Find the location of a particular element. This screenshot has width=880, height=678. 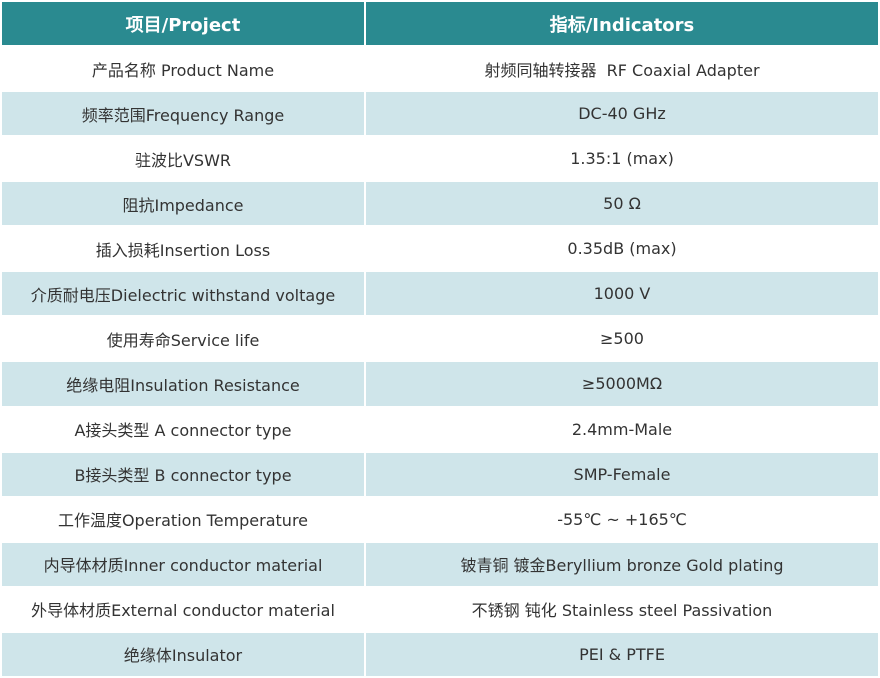

table-row: 插入损耗Insertion Loss 0.35dB (max) is located at coordinates (440, 249).